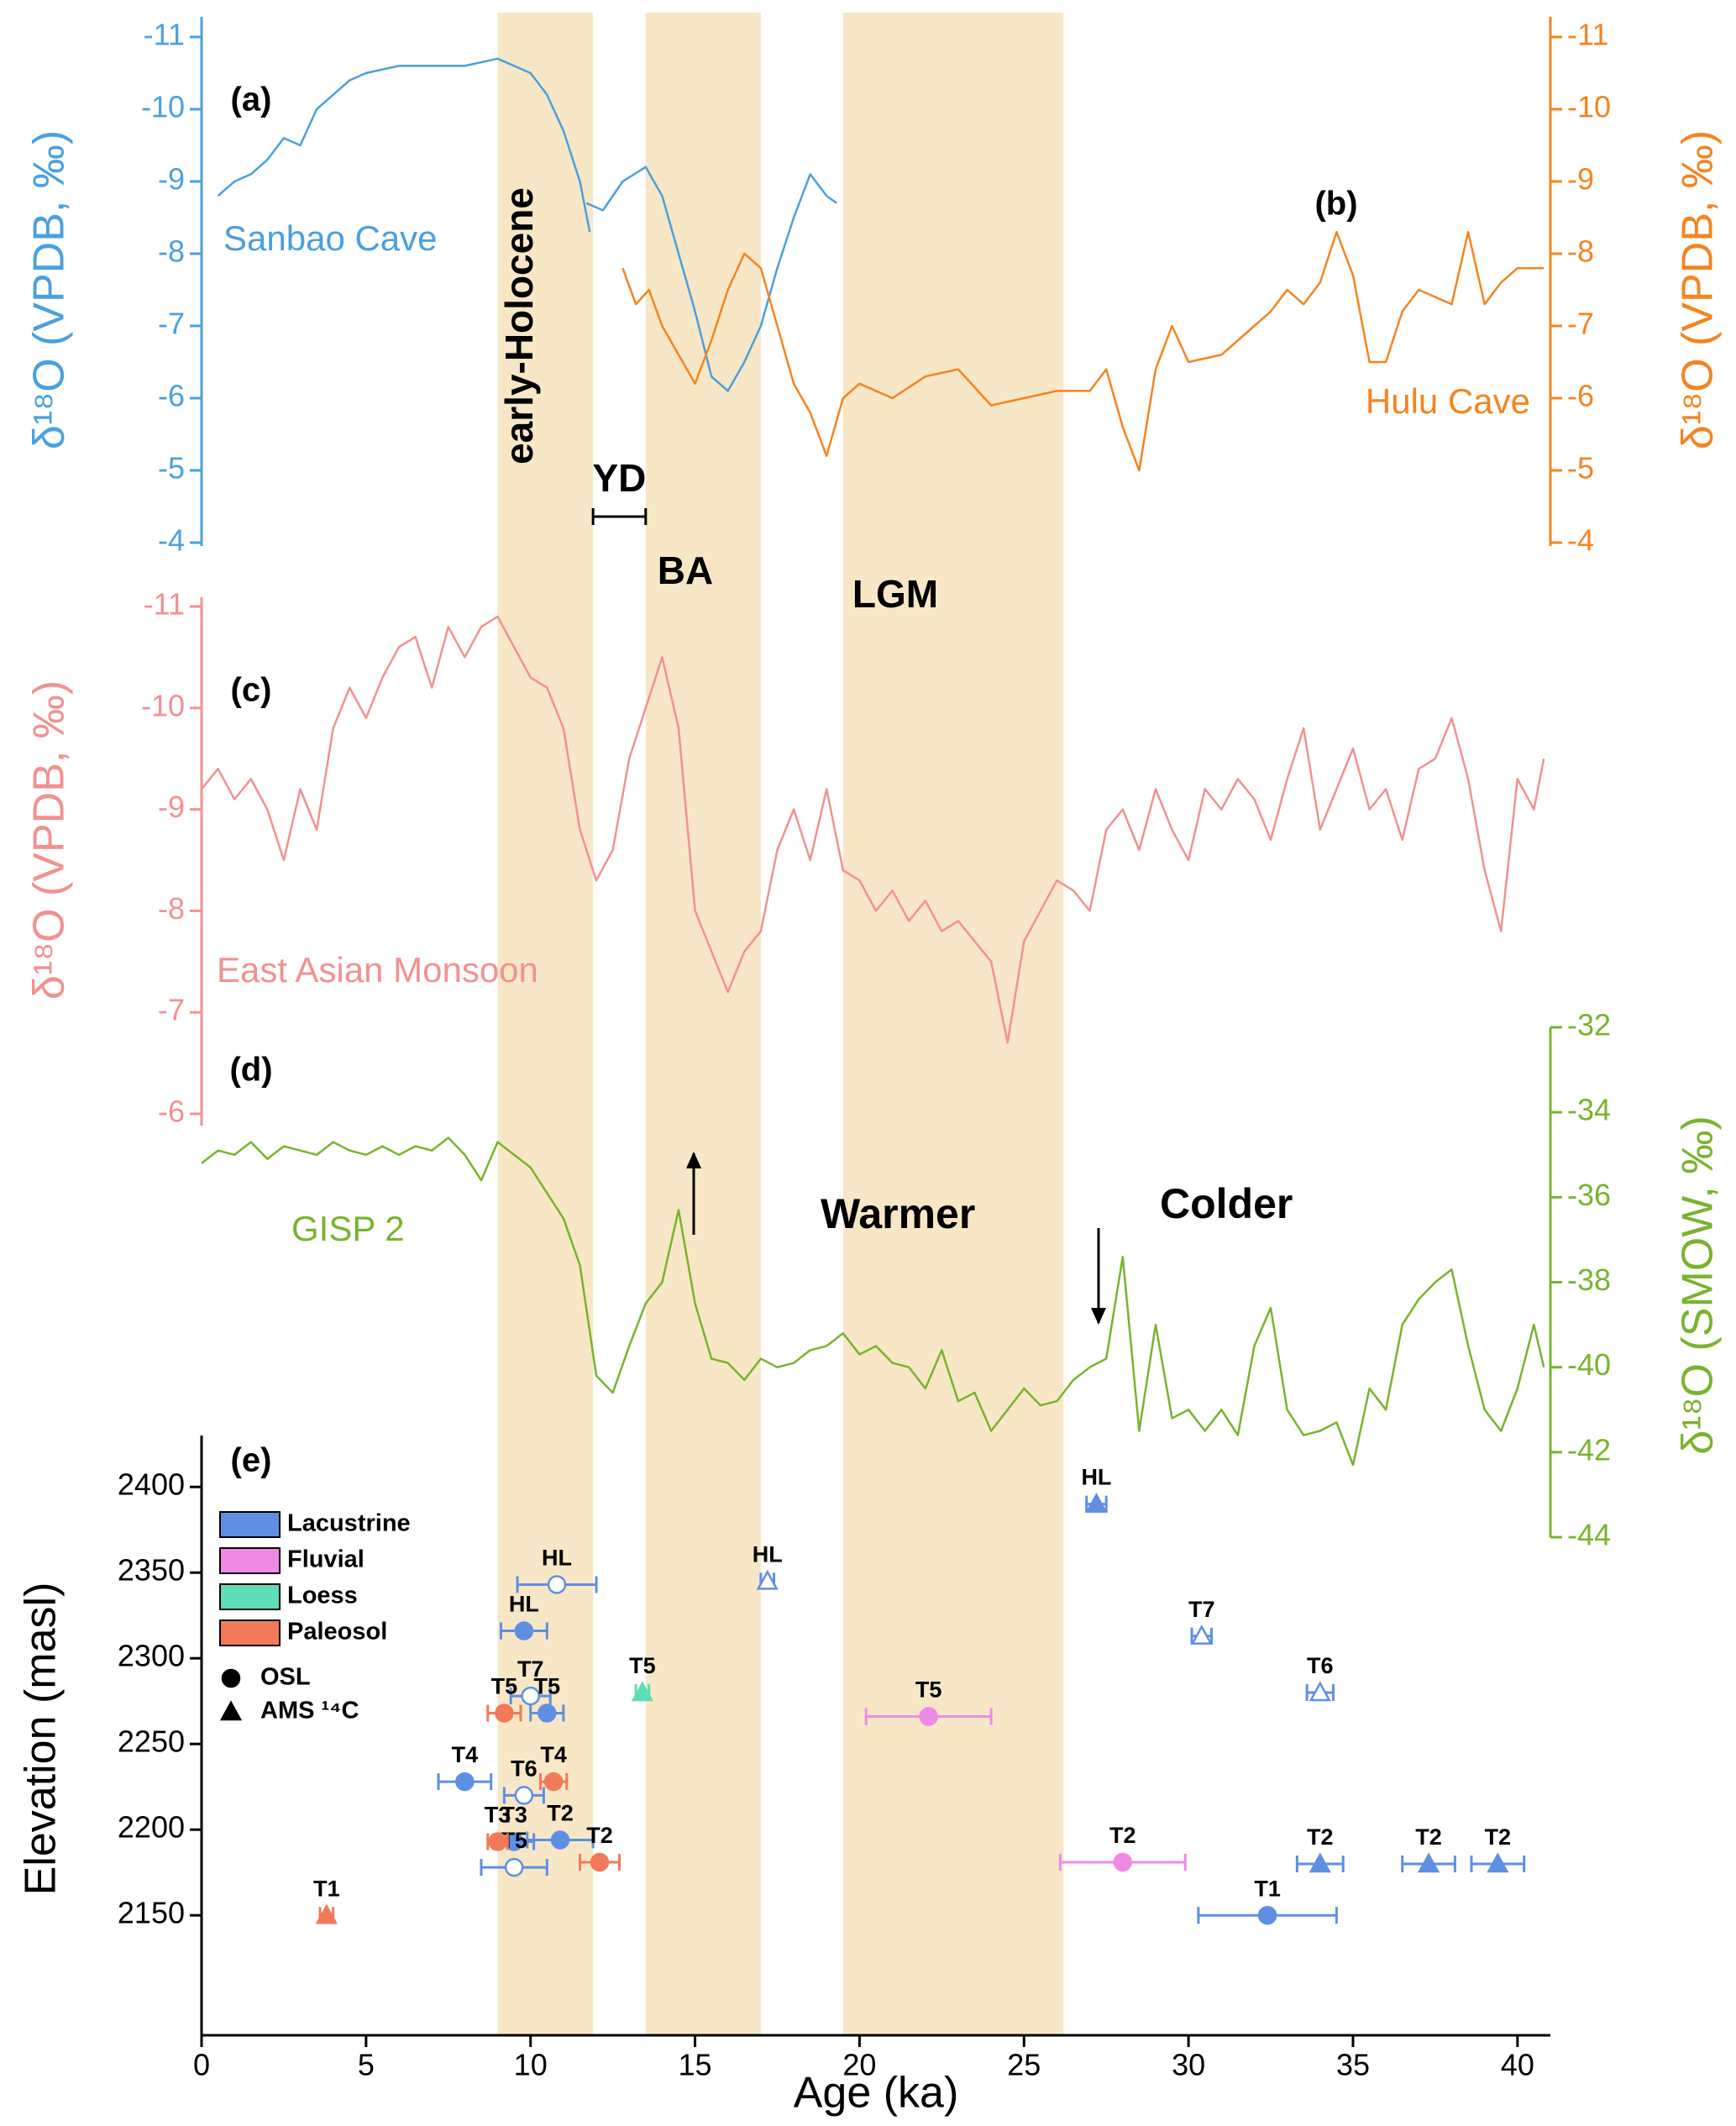 Image resolution: width=1736 pixels, height=2126 pixels. What do you see at coordinates (41, 1740) in the screenshot?
I see `y-axis-title: Elevation (masl)` at bounding box center [41, 1740].